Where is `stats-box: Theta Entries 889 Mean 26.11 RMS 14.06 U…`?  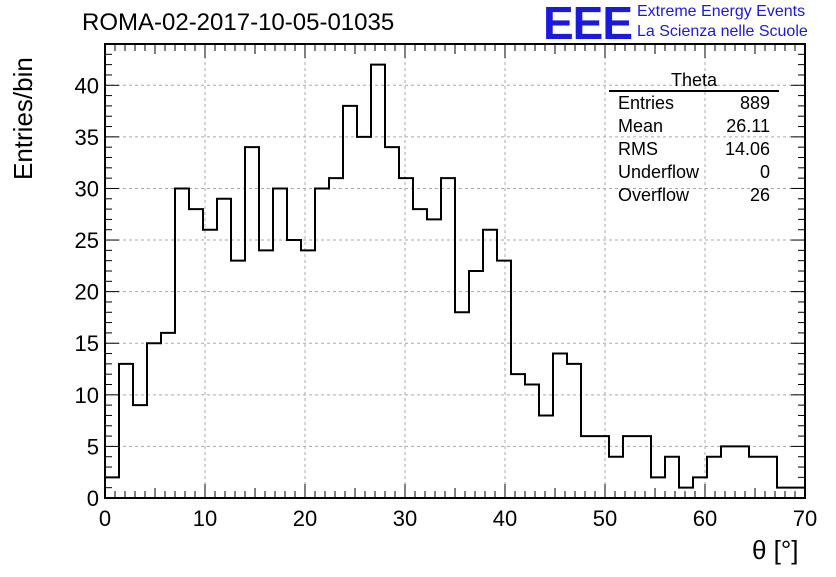
stats-box: Theta Entries 889 Mean 26.11 RMS 14.06 U… is located at coordinates (694, 138).